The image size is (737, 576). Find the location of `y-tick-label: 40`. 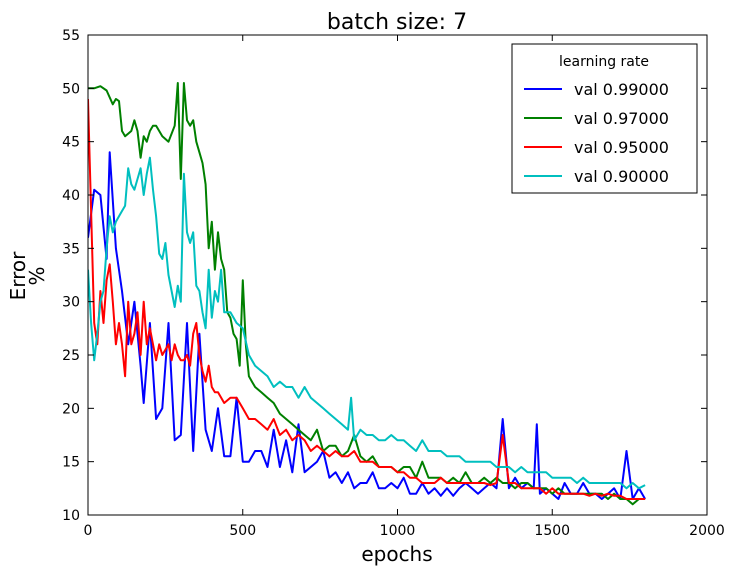

y-tick-label: 40 is located at coordinates (71, 196).